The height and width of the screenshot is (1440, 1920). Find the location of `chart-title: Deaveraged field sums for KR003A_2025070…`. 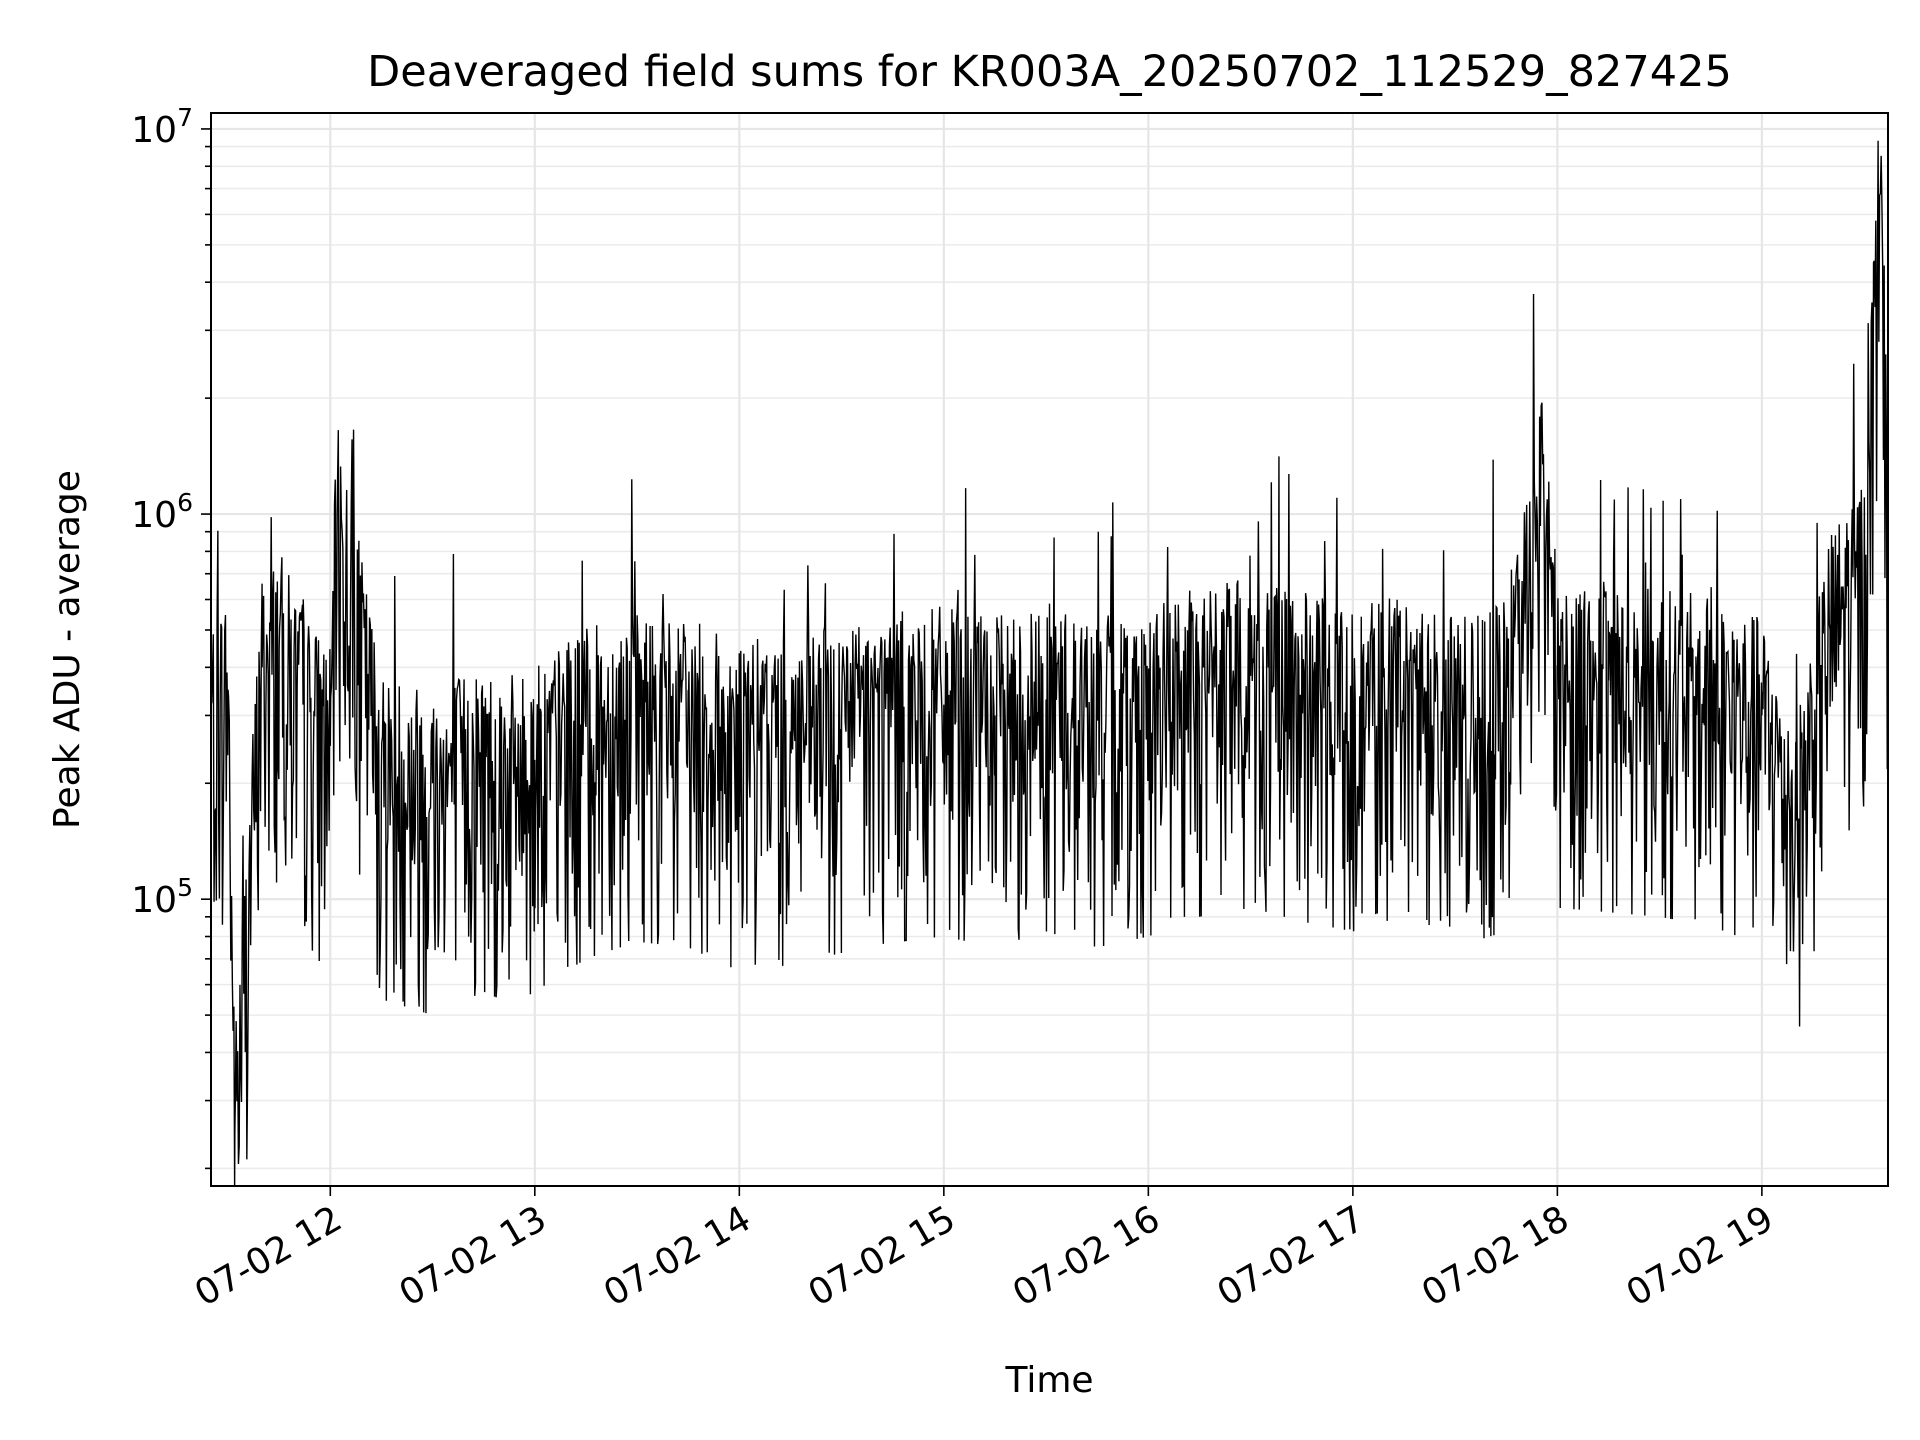

chart-title: Deaveraged field sums for KR003A_2025070… is located at coordinates (1049, 72).